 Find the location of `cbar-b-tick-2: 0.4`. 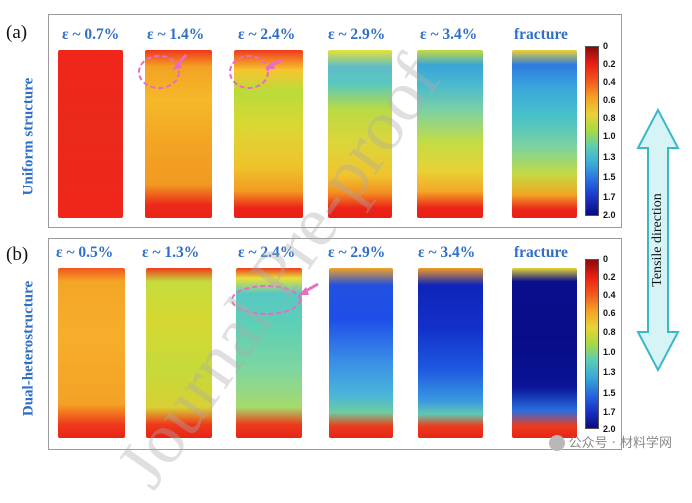

cbar-b-tick-2: 0.4 is located at coordinates (609, 295).